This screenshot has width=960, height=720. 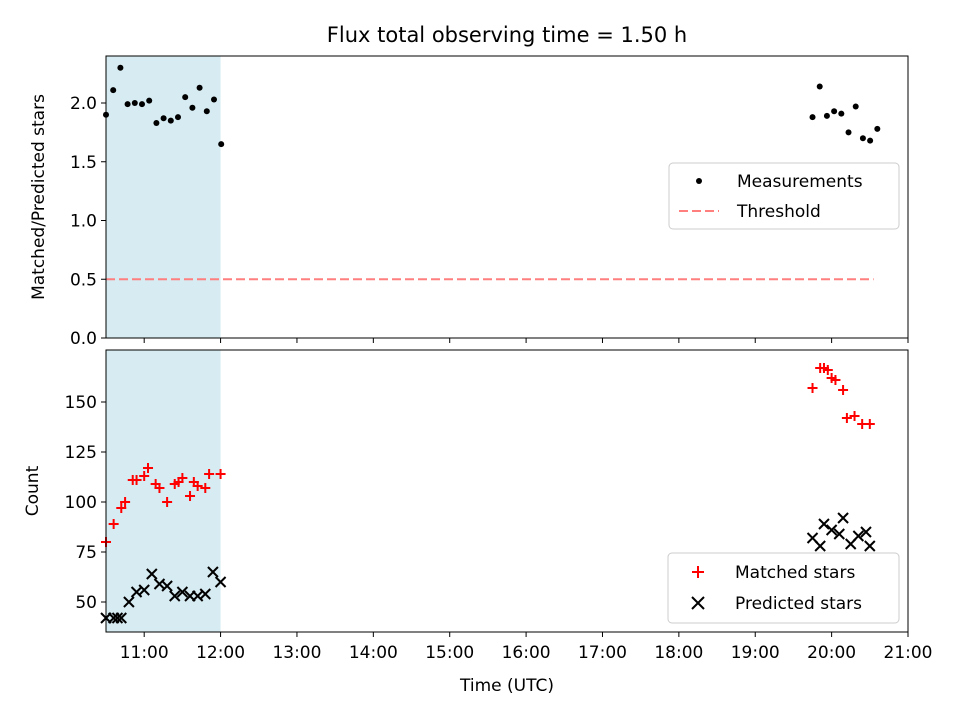 I want to click on top-legend: Measurements Threshold, so click(x=784, y=196).